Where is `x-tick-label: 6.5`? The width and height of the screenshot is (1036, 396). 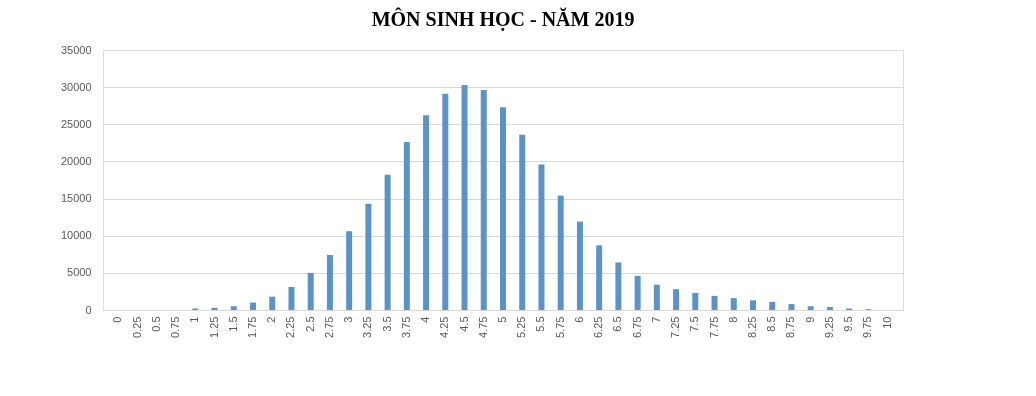 x-tick-label: 6.5 is located at coordinates (617, 324).